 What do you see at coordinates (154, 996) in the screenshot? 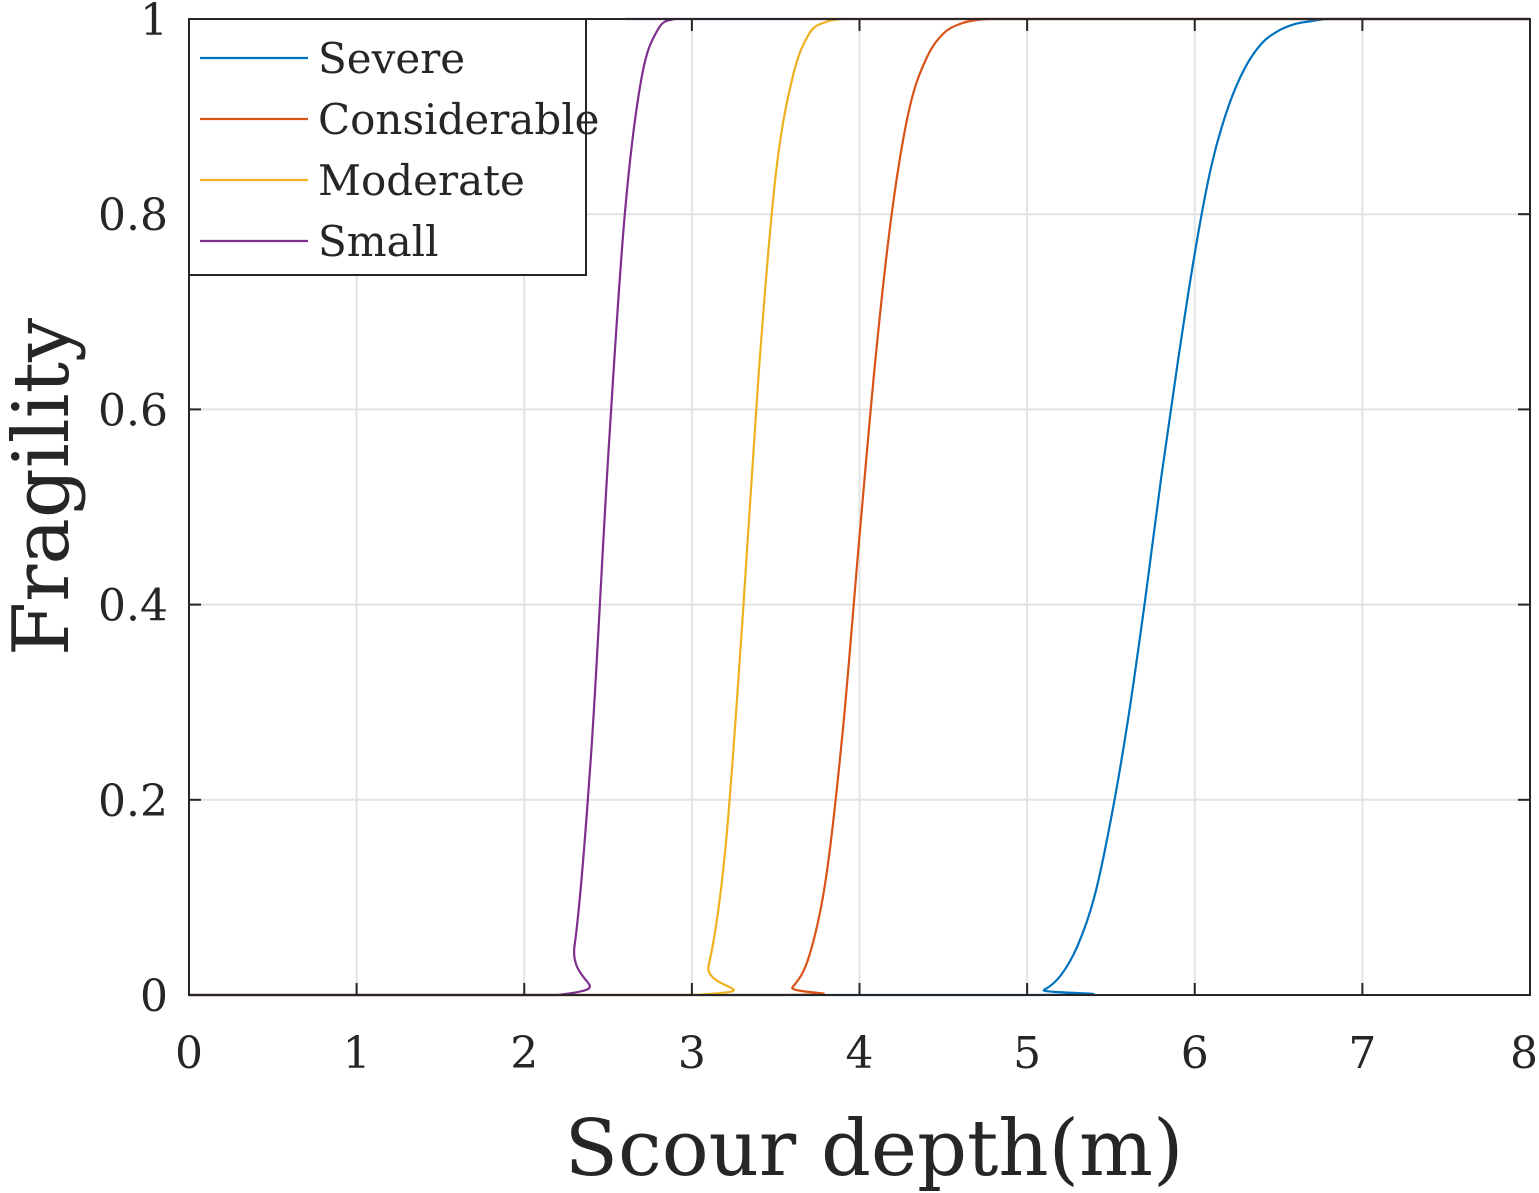
I see `y-tick-label: 0` at bounding box center [154, 996].